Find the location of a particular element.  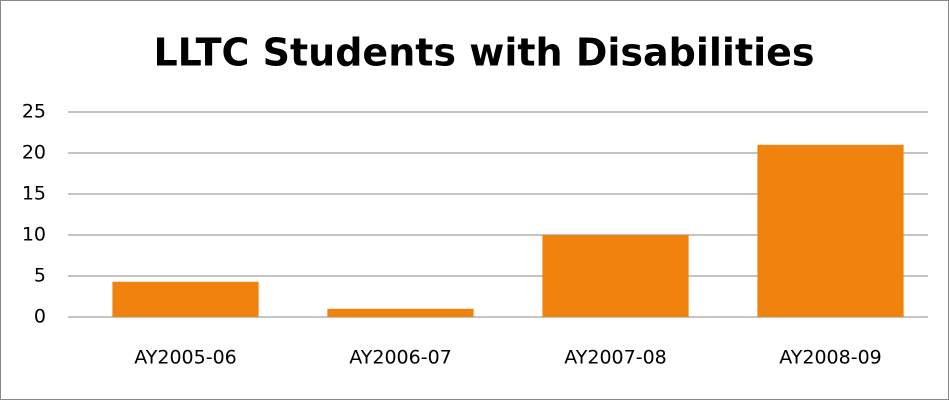

y-tick-label: 5 is located at coordinates (40, 276).